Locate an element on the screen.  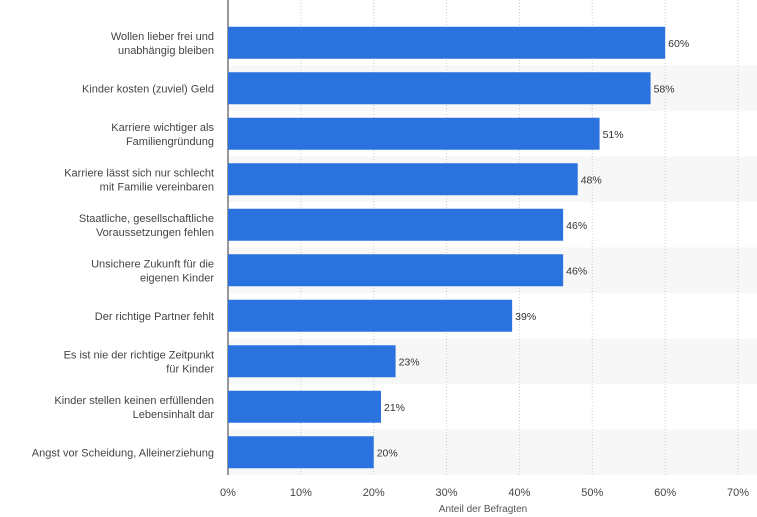
category-label: Staatliche, gesellschaftliche is located at coordinates (146, 219).